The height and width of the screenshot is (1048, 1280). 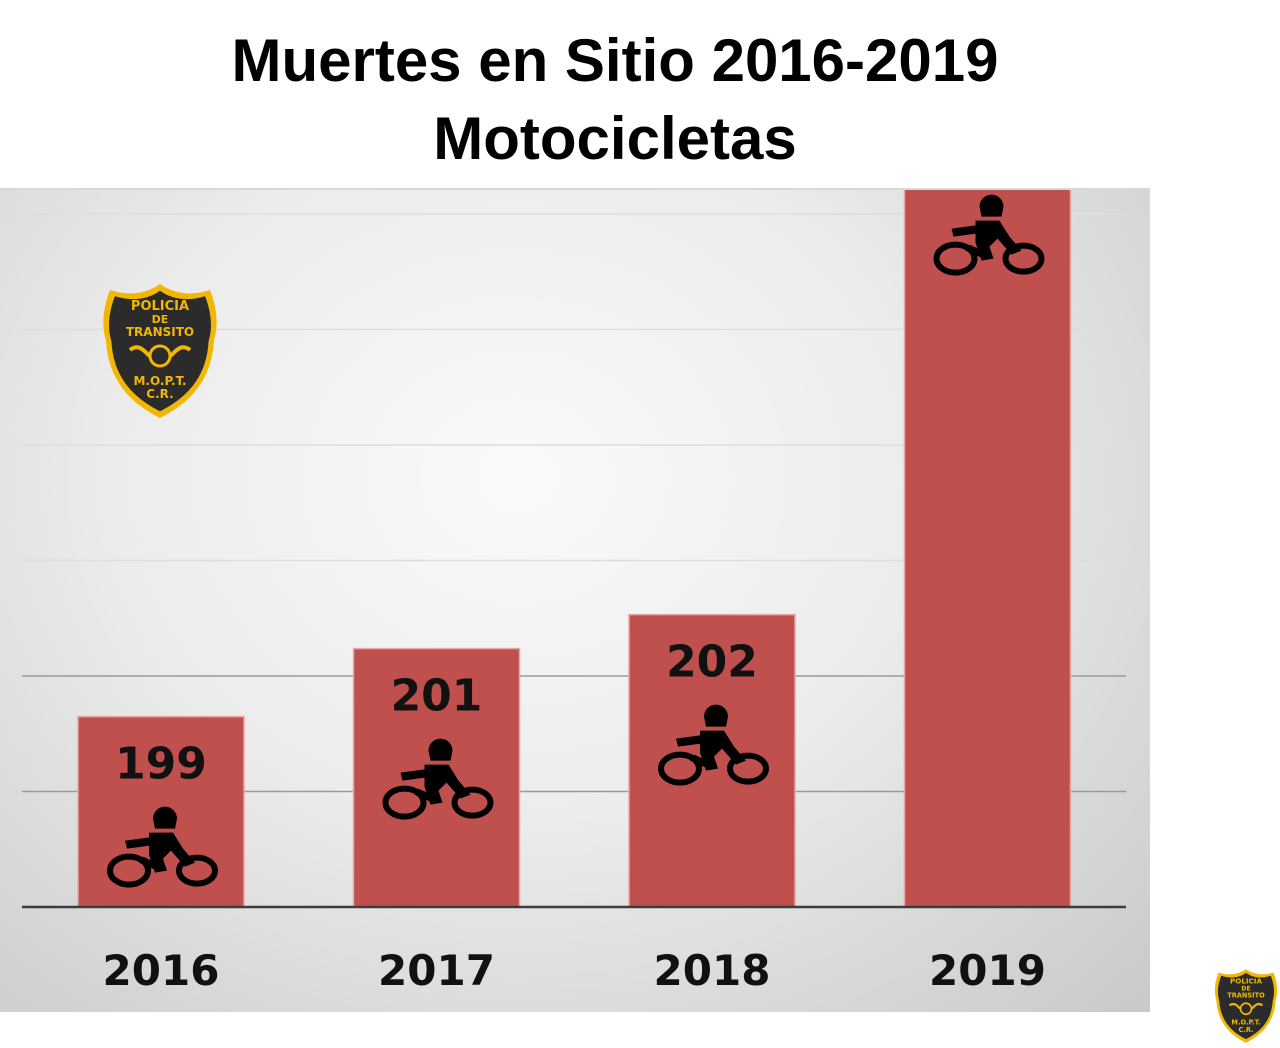 I want to click on x-tick-label: 2016, so click(x=161, y=970).